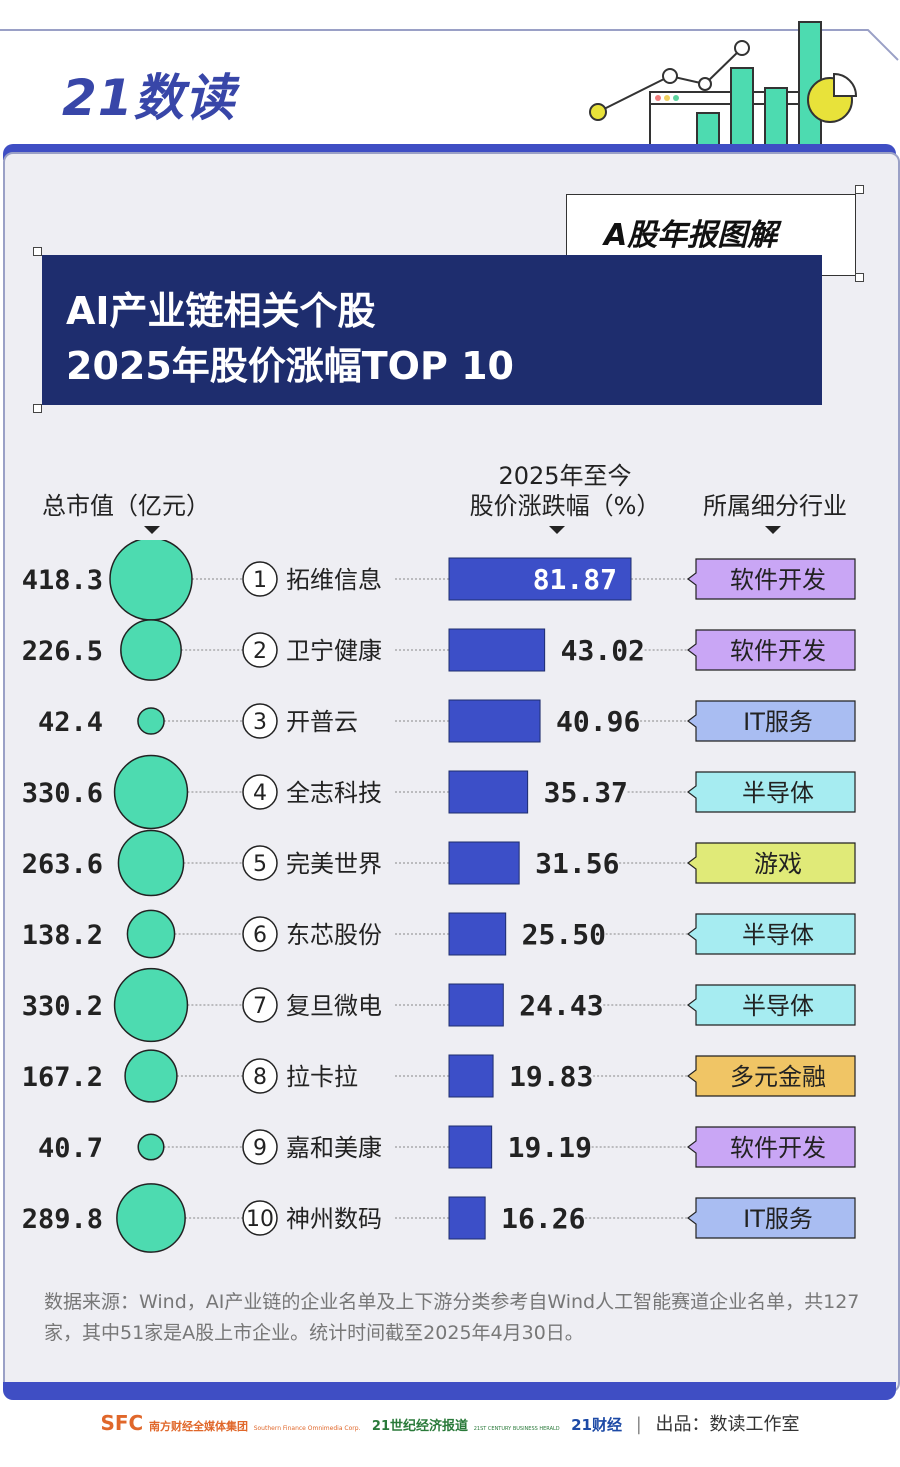  I want to click on company-name: 完美世界, so click(334, 864).